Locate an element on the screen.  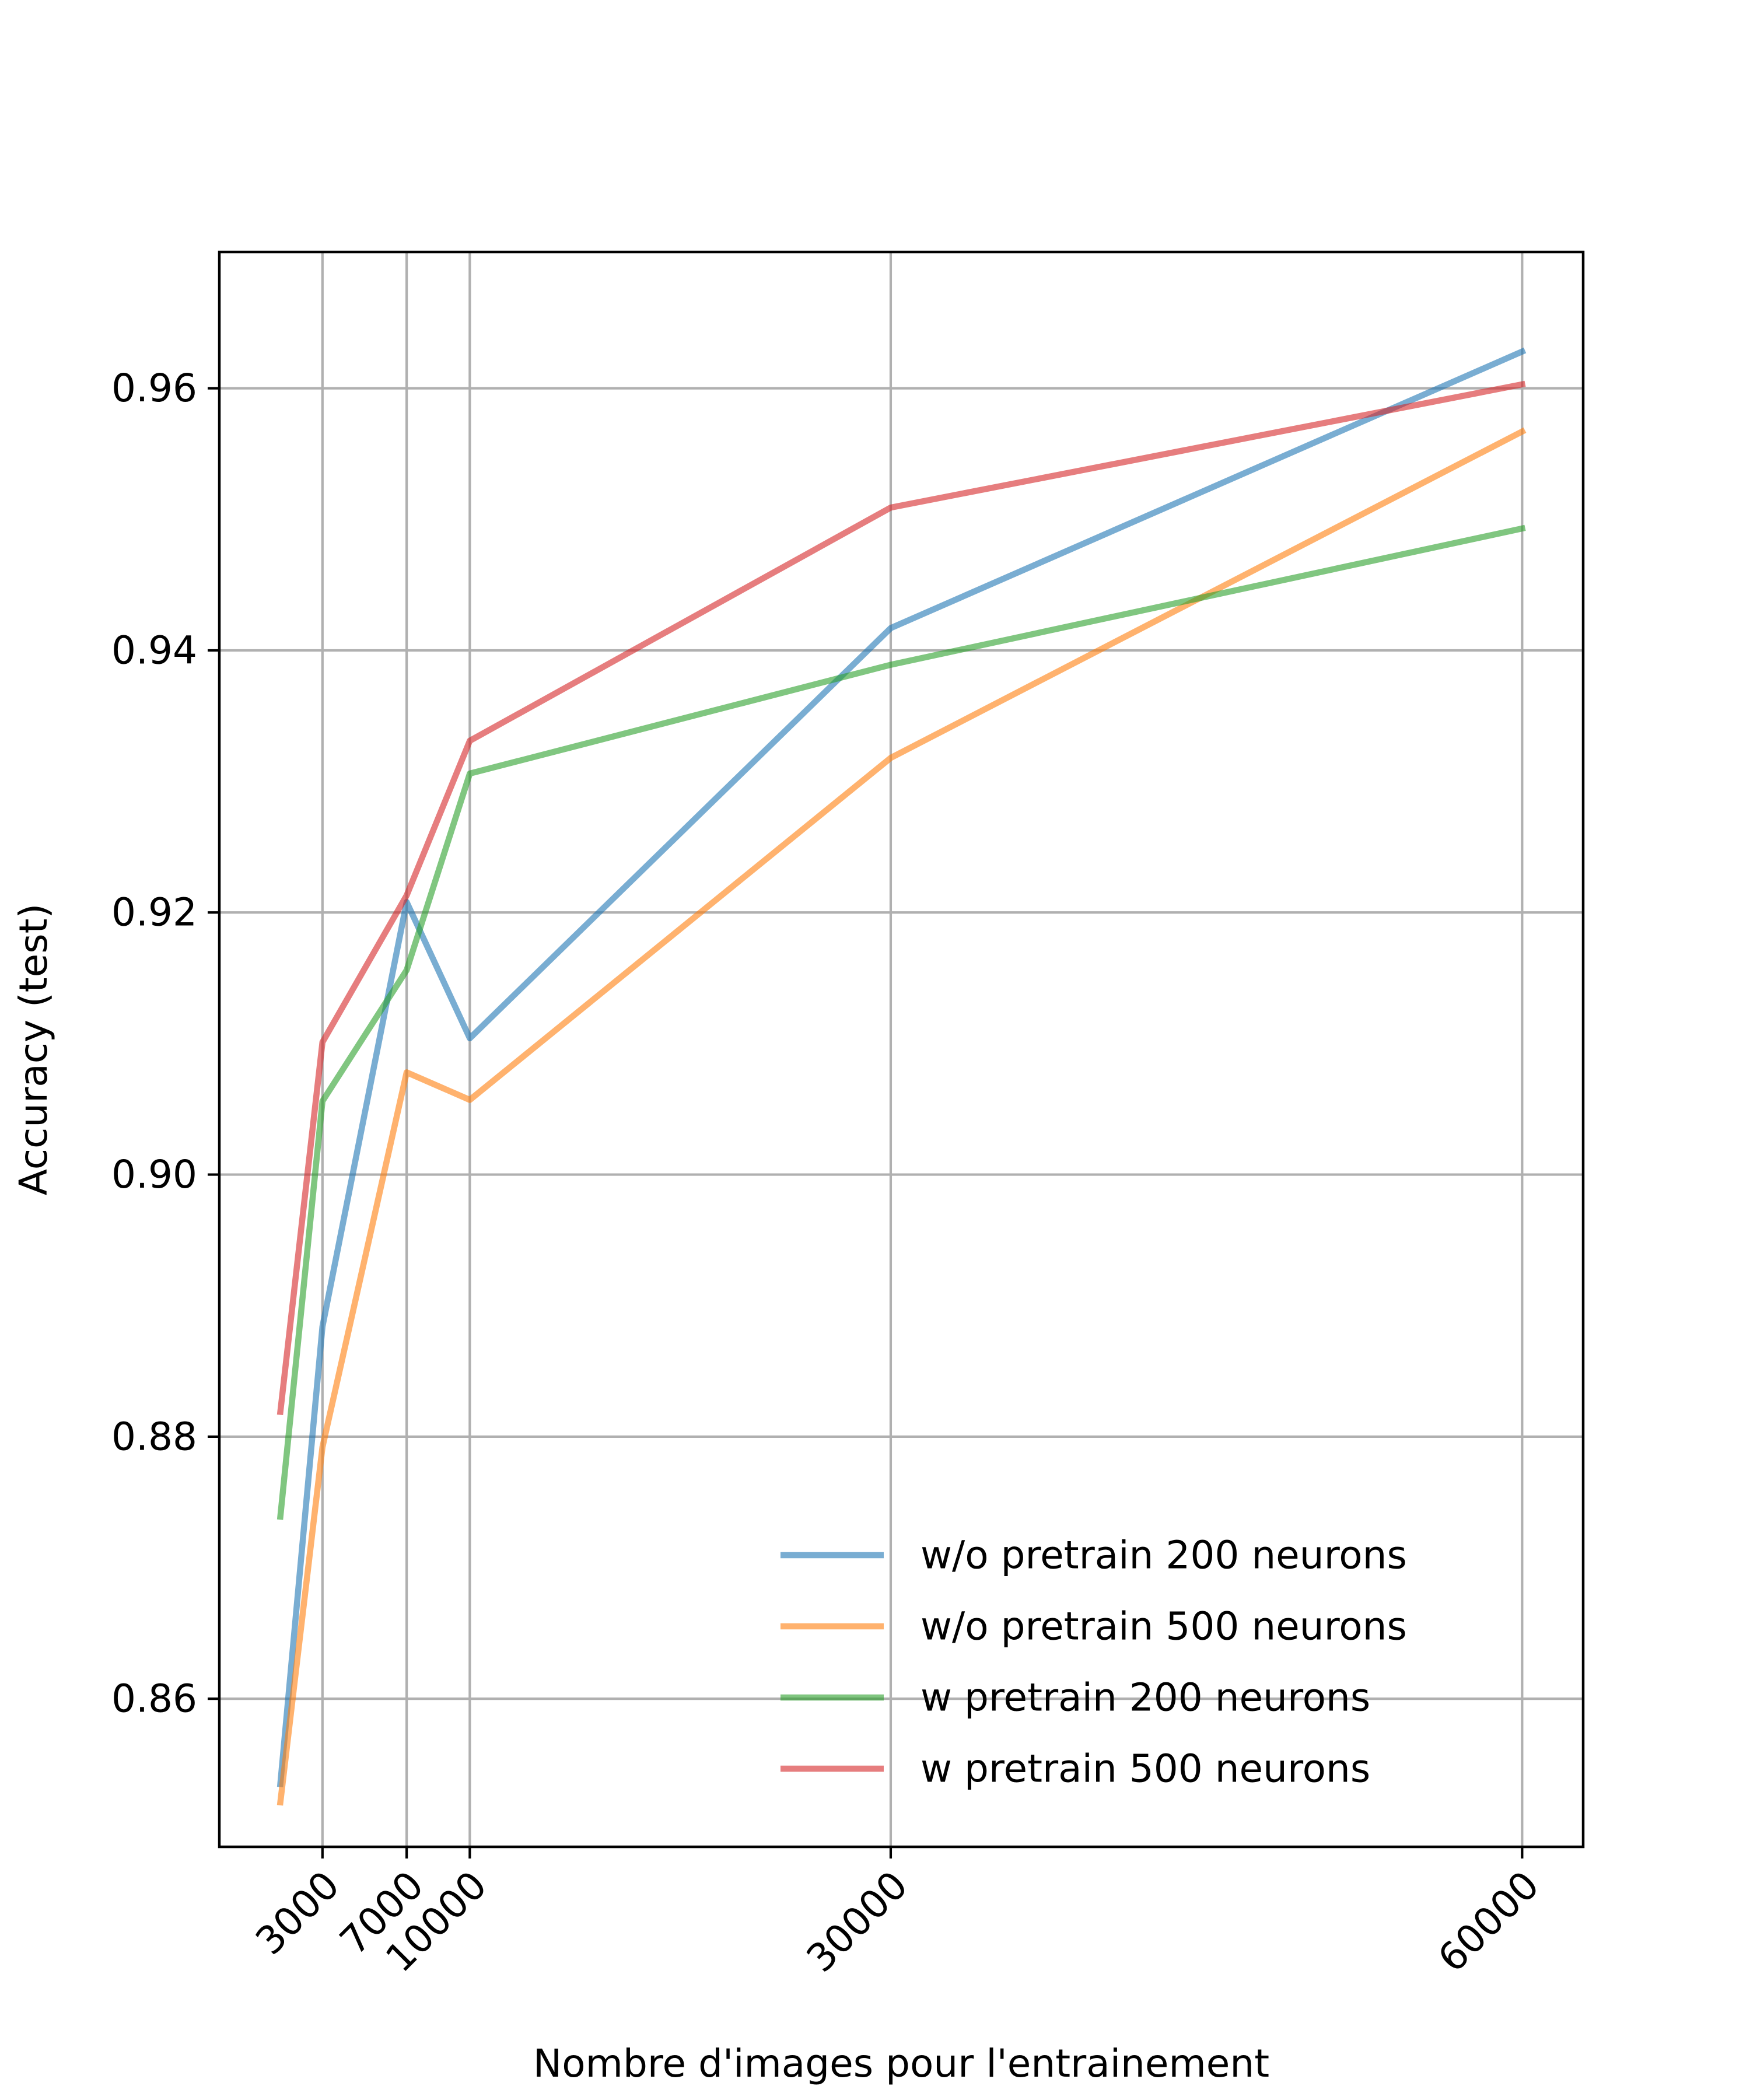
y-tick-label: 0.86 is located at coordinates (154, 1699).